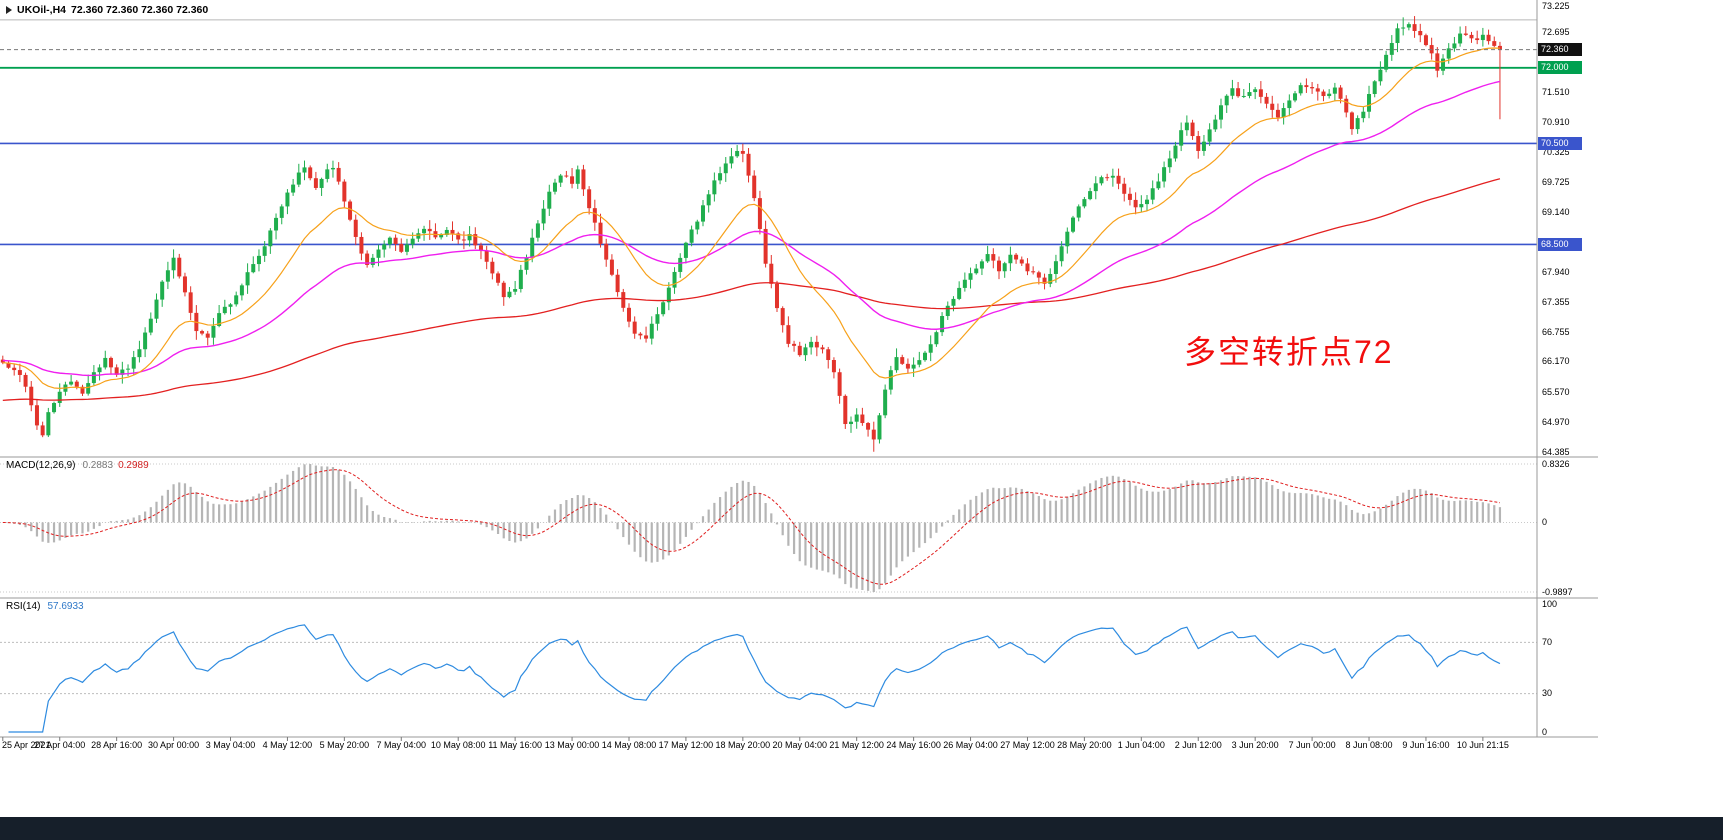  I want to click on price-level-badge: 70.500, so click(1560, 143).